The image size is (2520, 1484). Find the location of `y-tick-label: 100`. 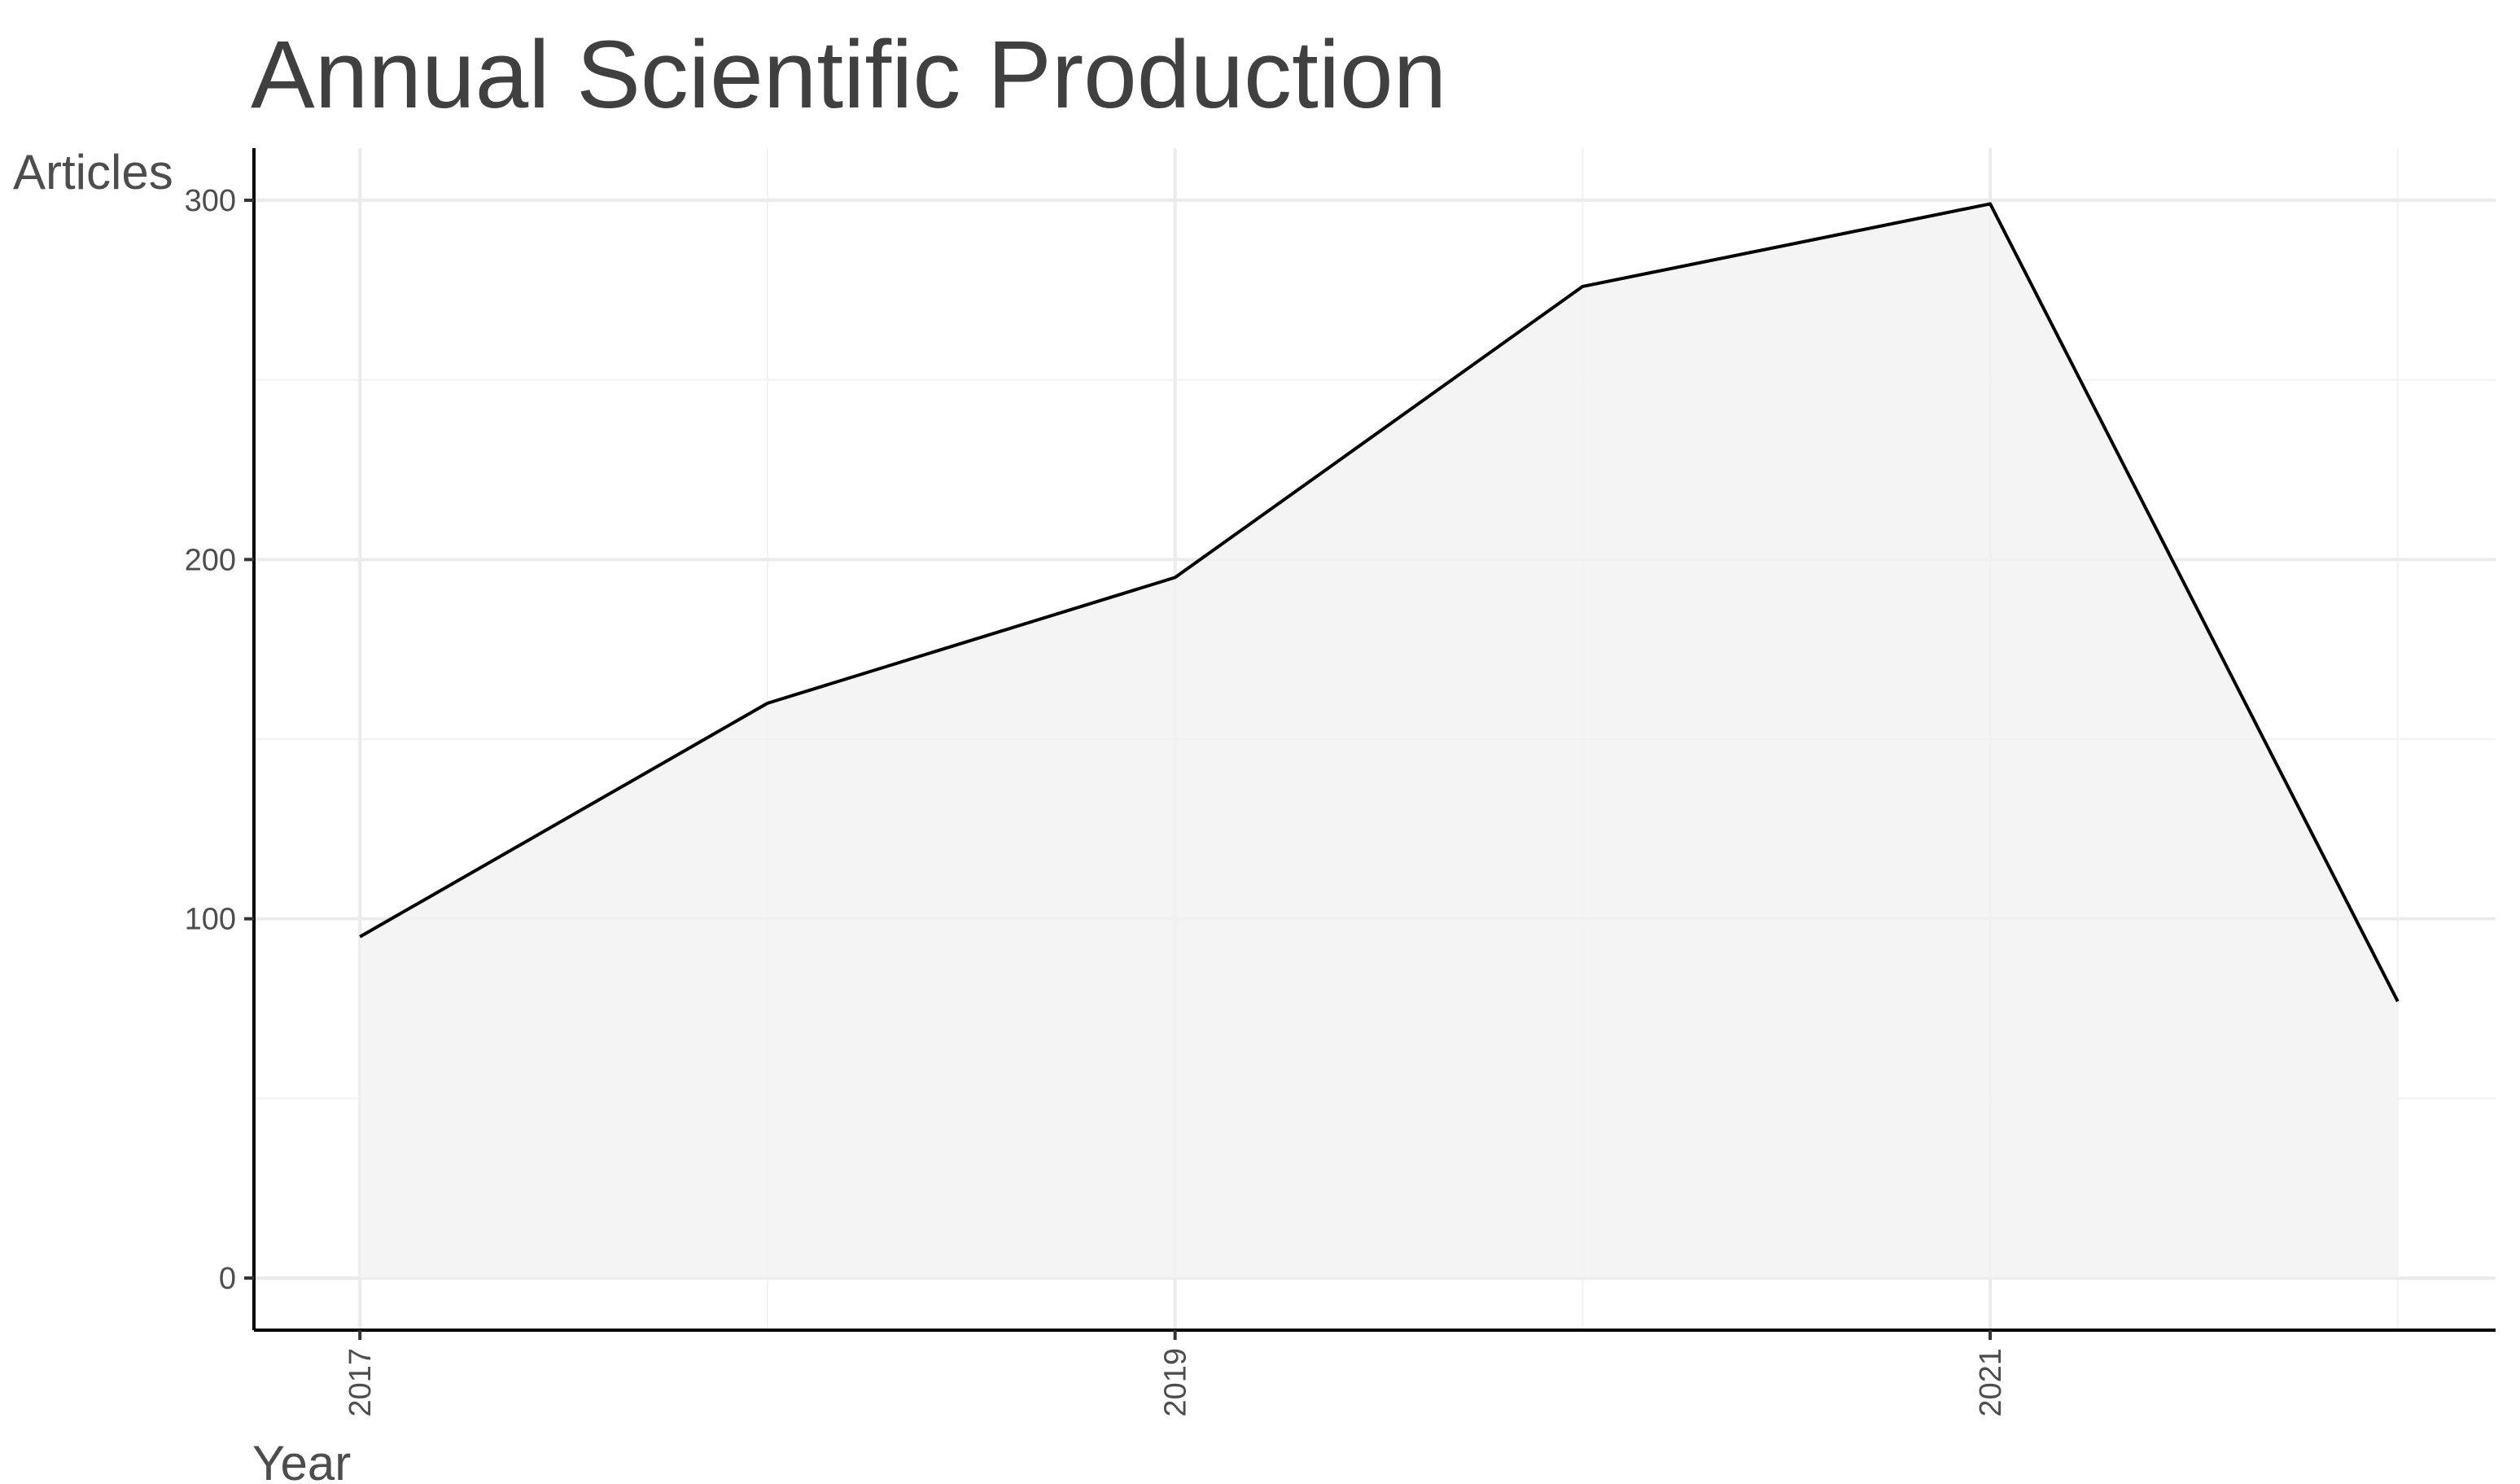

y-tick-label: 100 is located at coordinates (211, 920).